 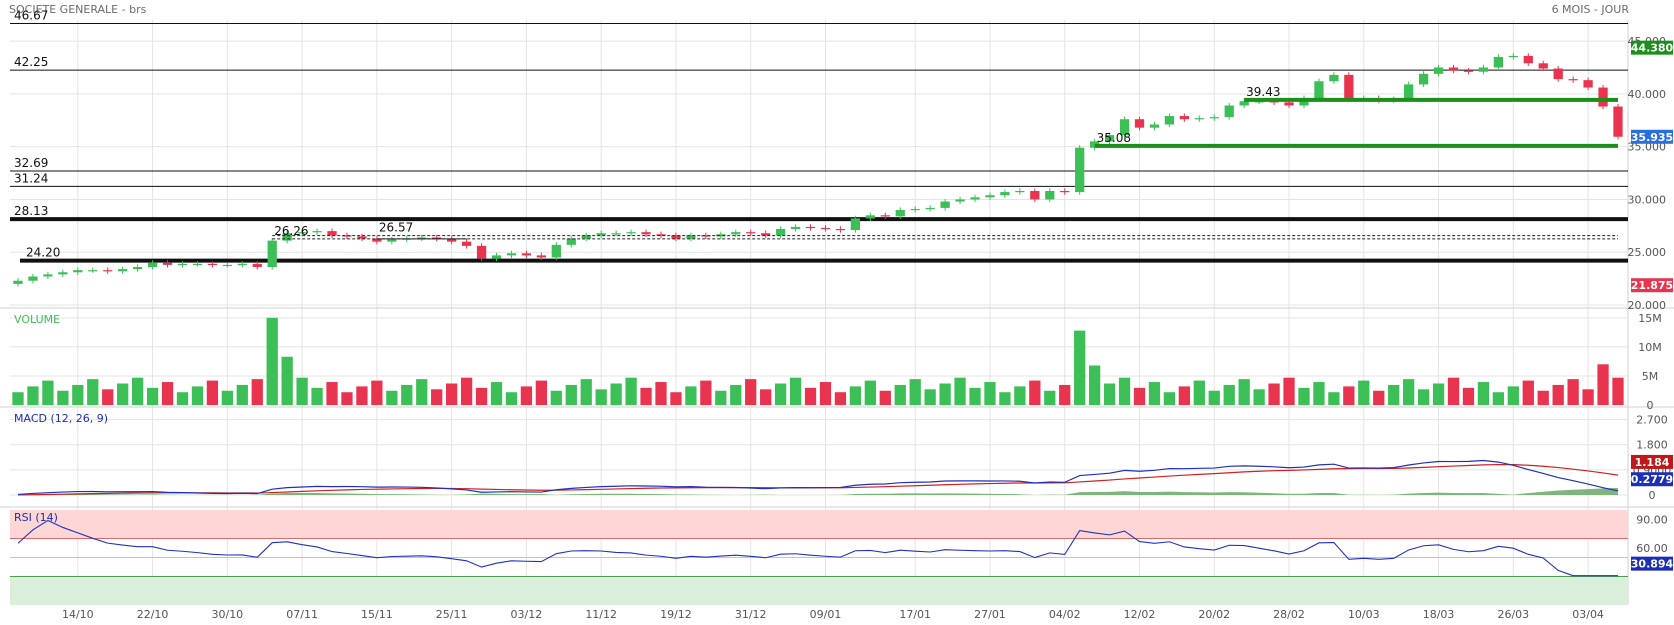 What do you see at coordinates (31, 62) in the screenshot?
I see `level-label: 42.25` at bounding box center [31, 62].